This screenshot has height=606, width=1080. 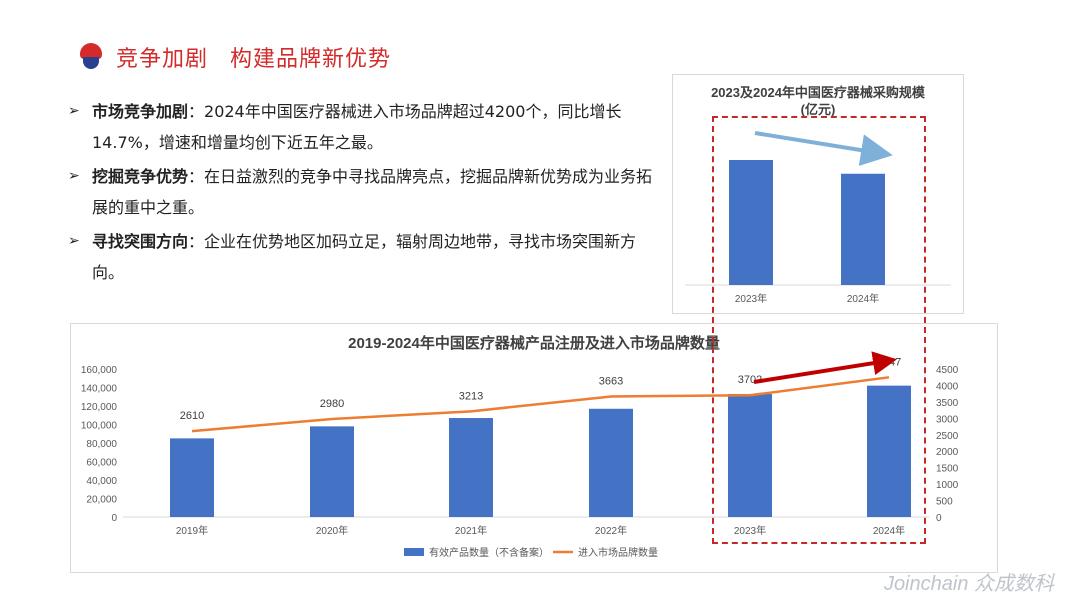 I want to click on y-right-tick-label: 2500, so click(x=947, y=436).